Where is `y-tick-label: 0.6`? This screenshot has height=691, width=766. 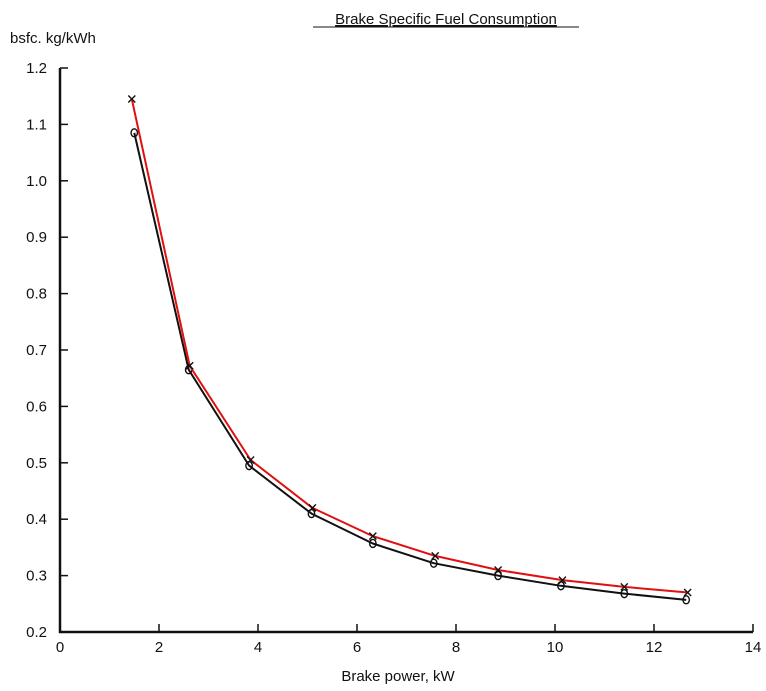
y-tick-label: 0.6 is located at coordinates (36, 406).